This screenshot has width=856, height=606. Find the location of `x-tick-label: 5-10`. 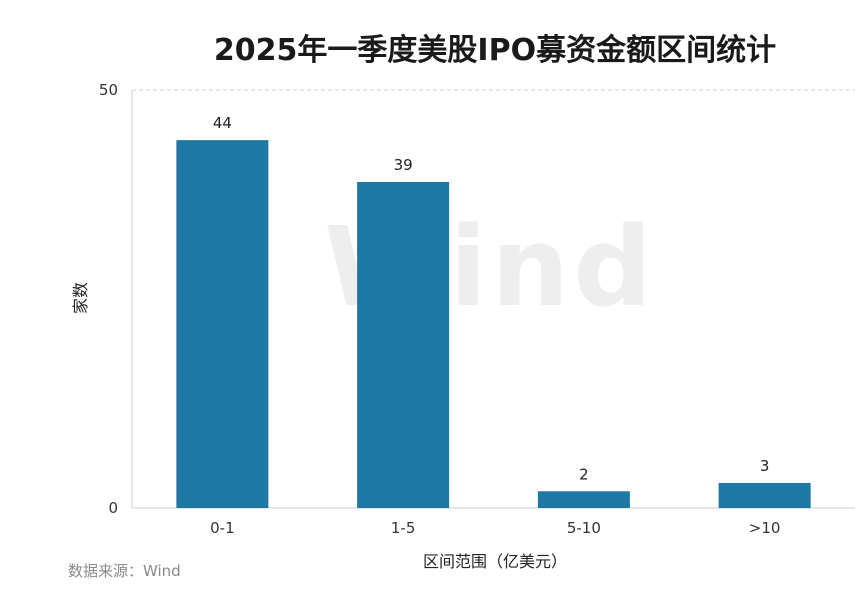

x-tick-label: 5-10 is located at coordinates (584, 528).